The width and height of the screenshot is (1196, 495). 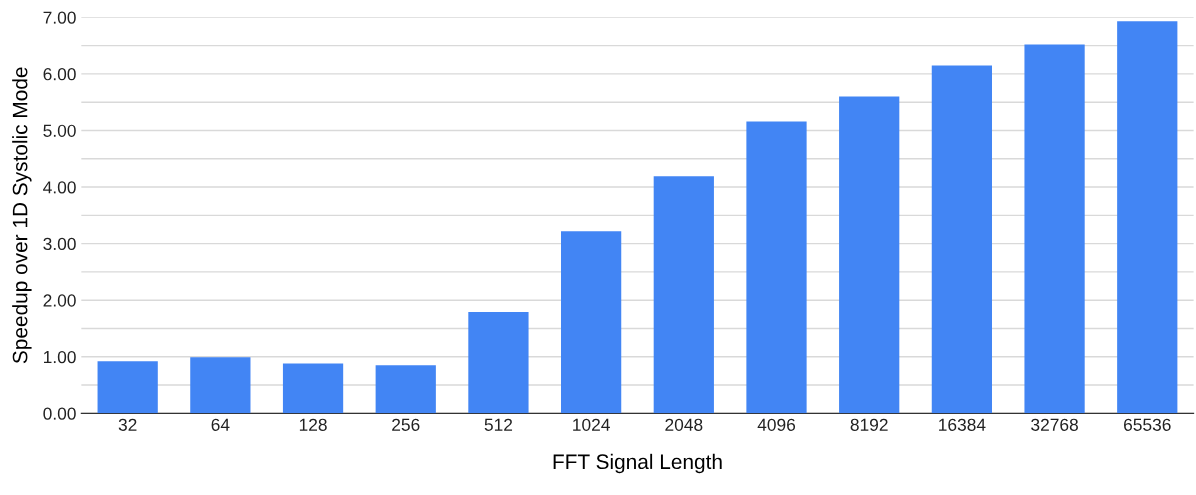 What do you see at coordinates (59, 17) in the screenshot?
I see `y-tick-label: 7.00` at bounding box center [59, 17].